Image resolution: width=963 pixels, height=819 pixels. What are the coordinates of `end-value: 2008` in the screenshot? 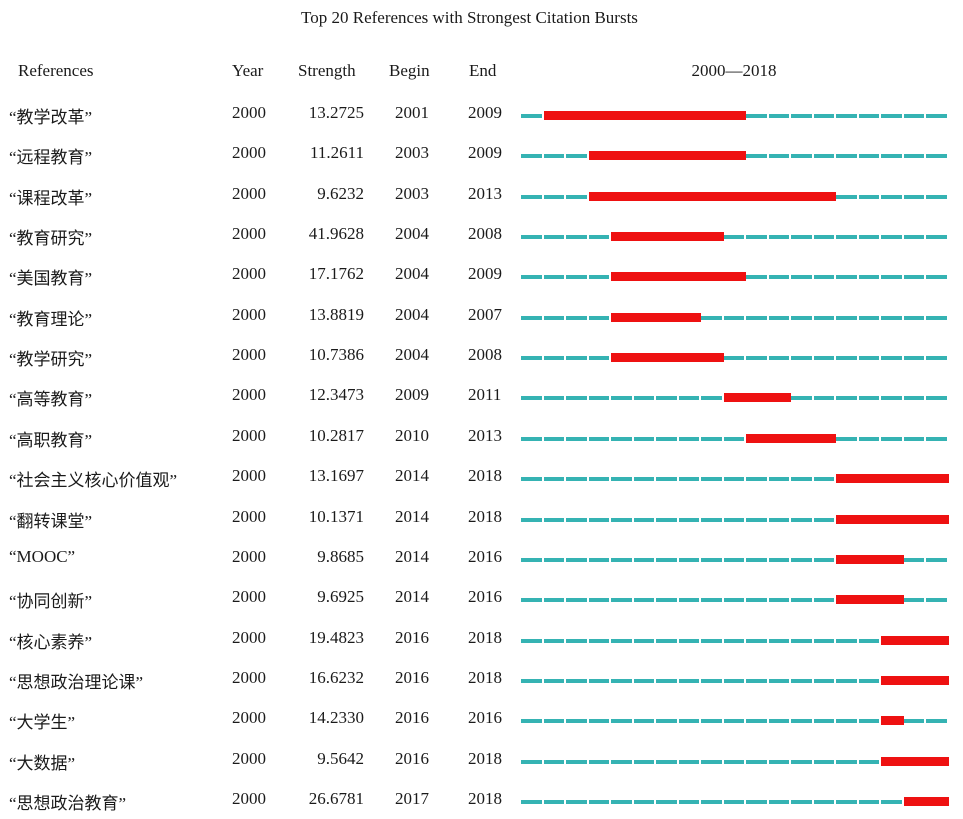 It's located at (485, 355).